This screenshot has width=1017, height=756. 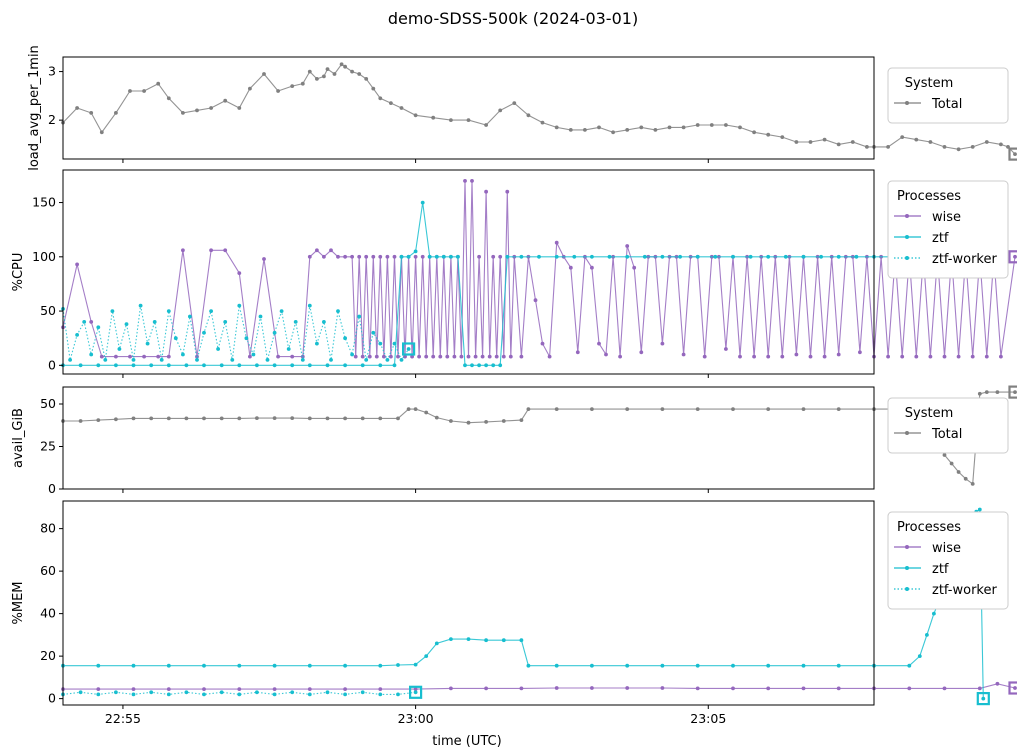 What do you see at coordinates (18, 272) in the screenshot?
I see `y-axis-label: %CPU` at bounding box center [18, 272].